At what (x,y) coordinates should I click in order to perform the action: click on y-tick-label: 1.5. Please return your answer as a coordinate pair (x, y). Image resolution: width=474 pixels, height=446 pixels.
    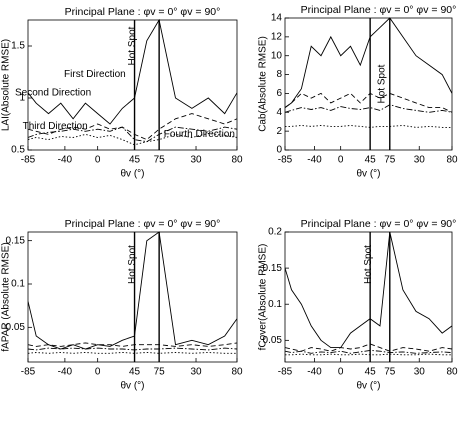
    Looking at the image, I should click on (18, 46).